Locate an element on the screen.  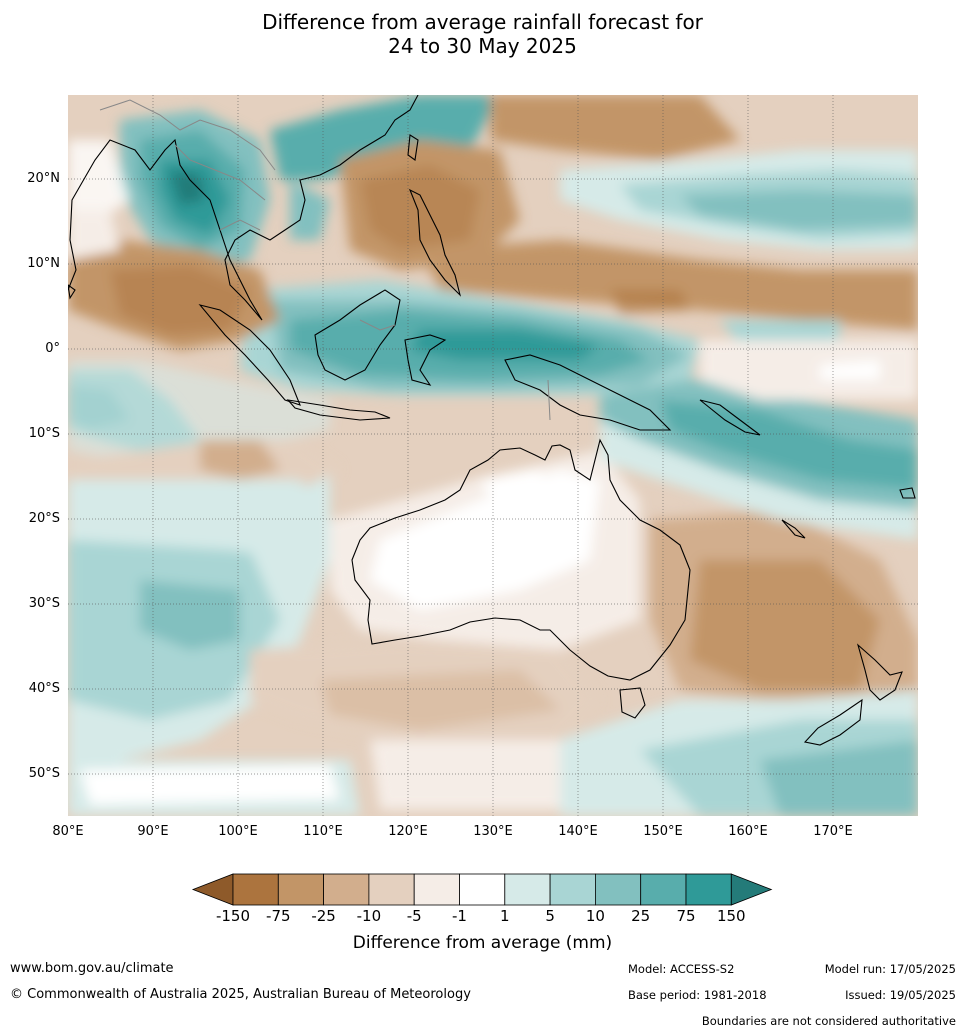
colorbar is located at coordinates (482, 889).